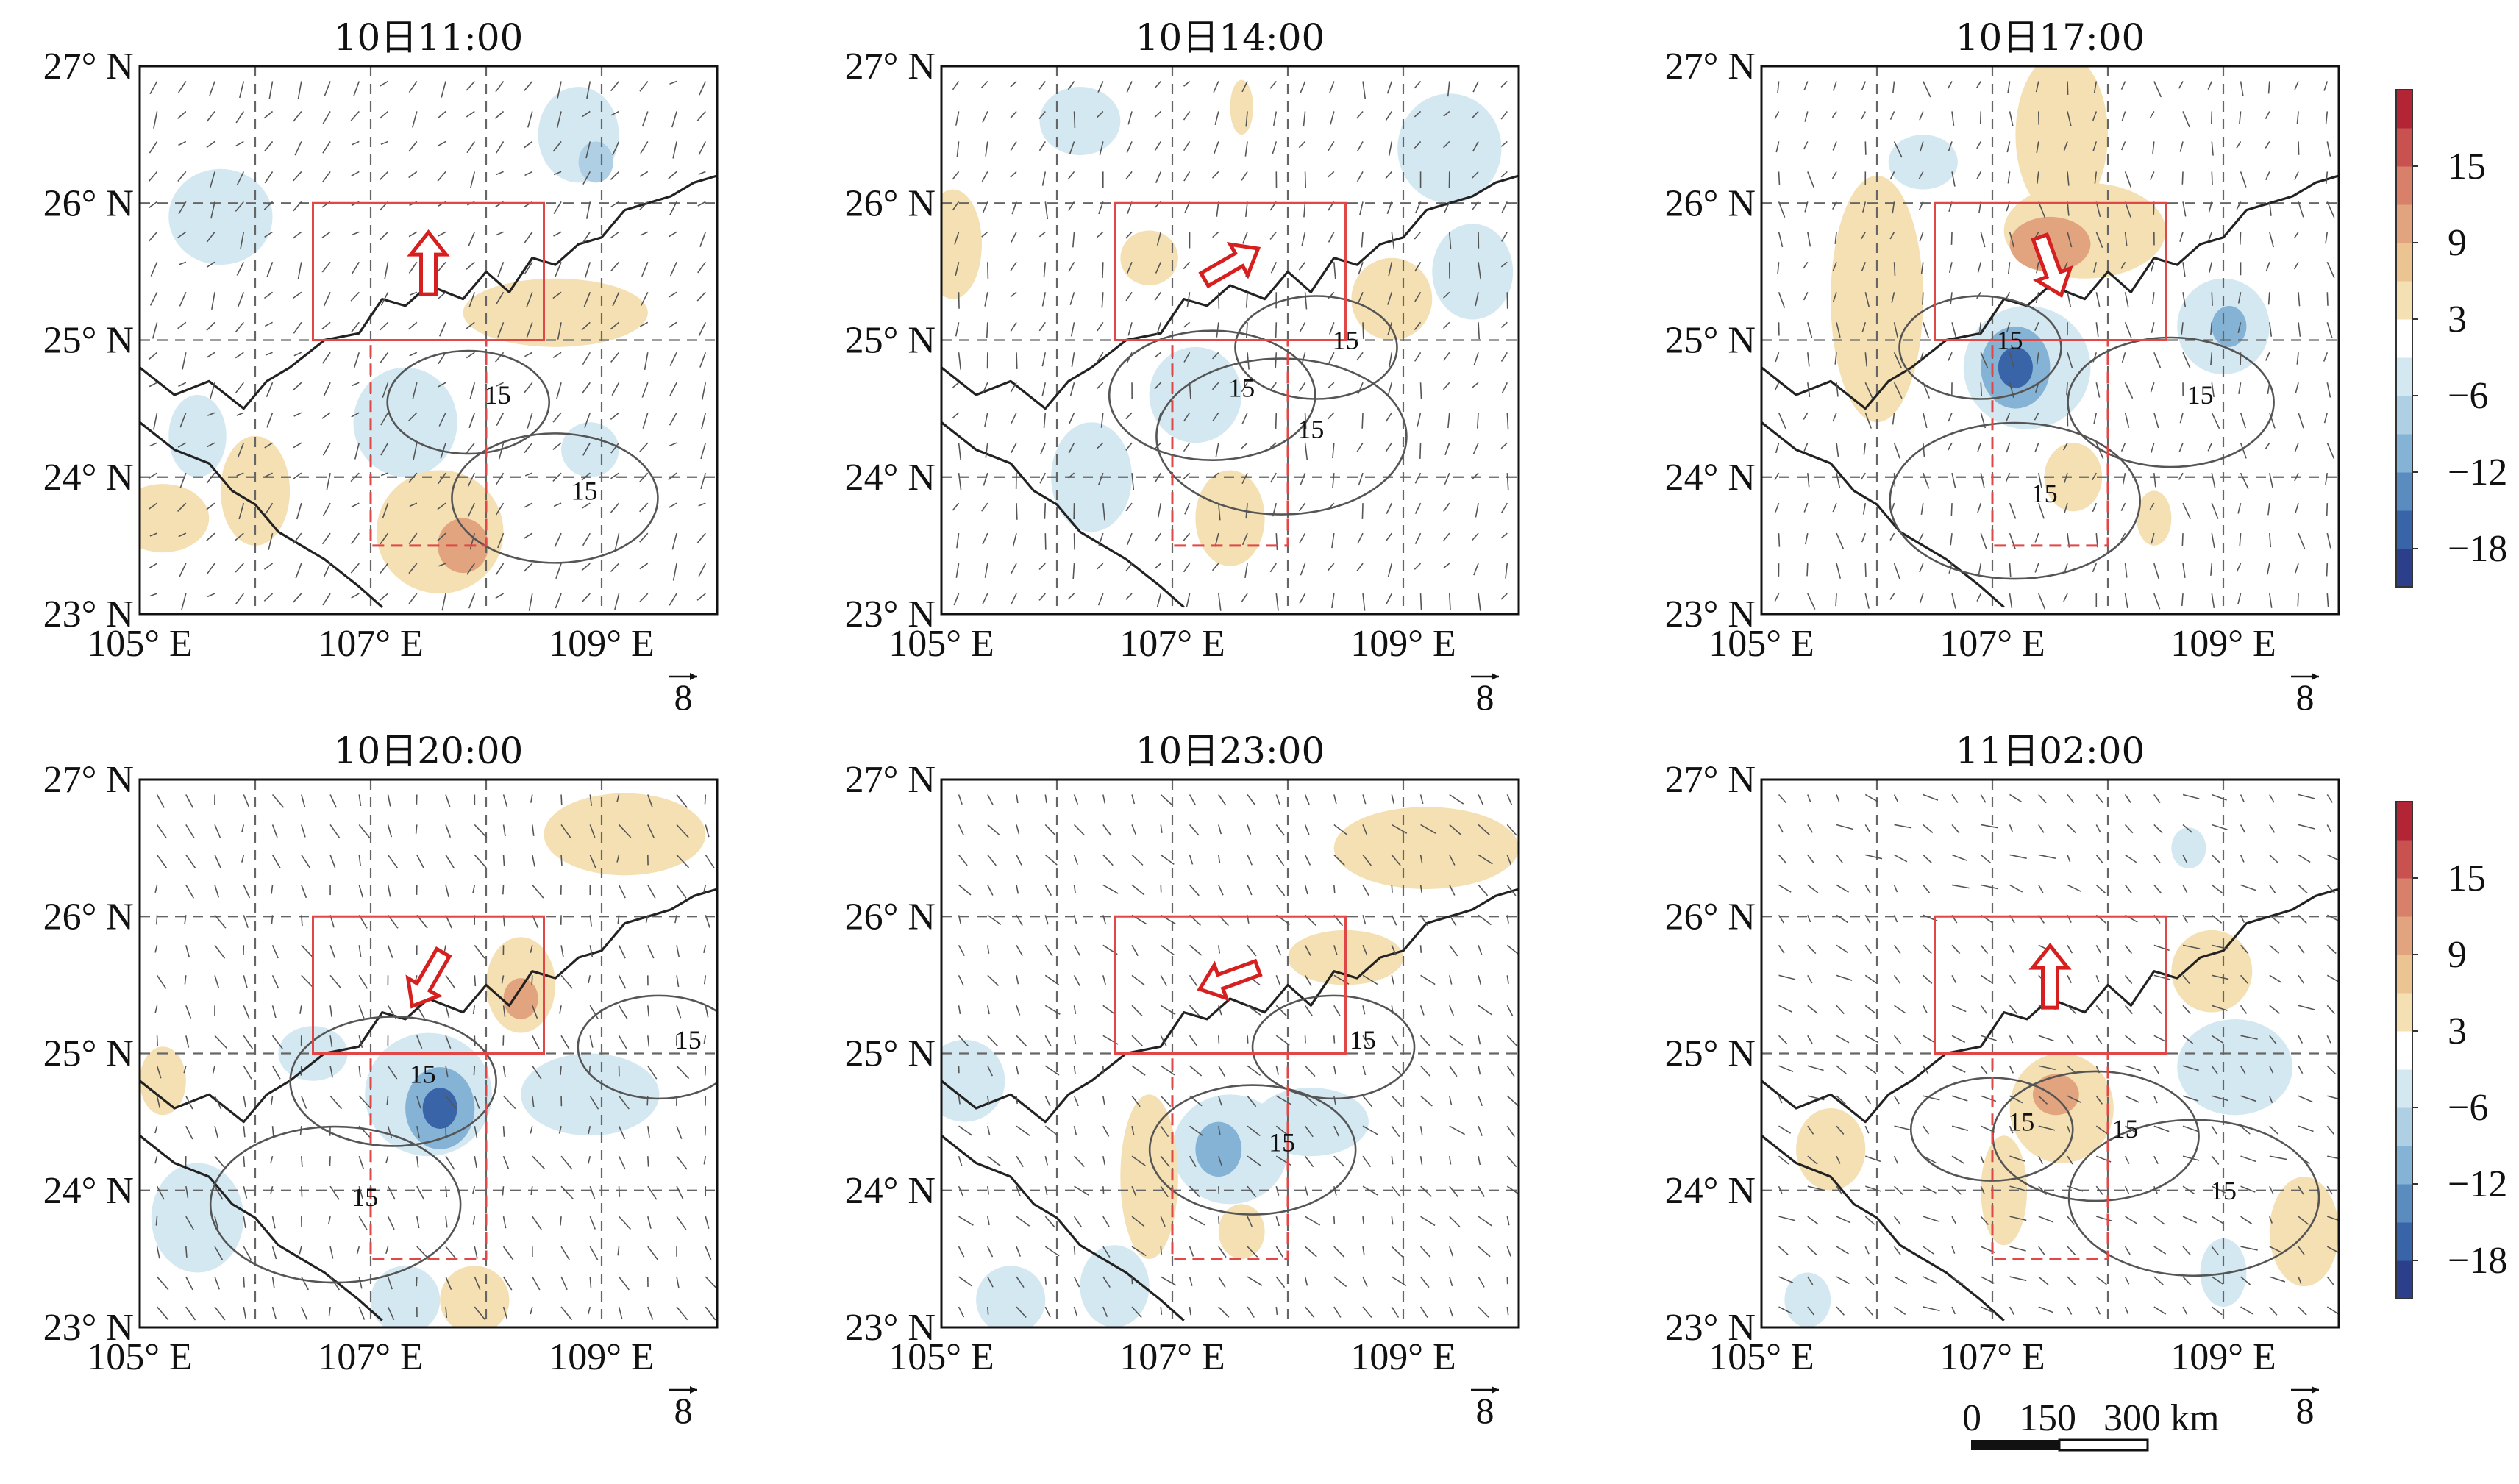 This screenshot has height=1484, width=2519. Describe the element at coordinates (1711, 1191) in the screenshot. I see `latitude-tick-label: 24° N` at that location.